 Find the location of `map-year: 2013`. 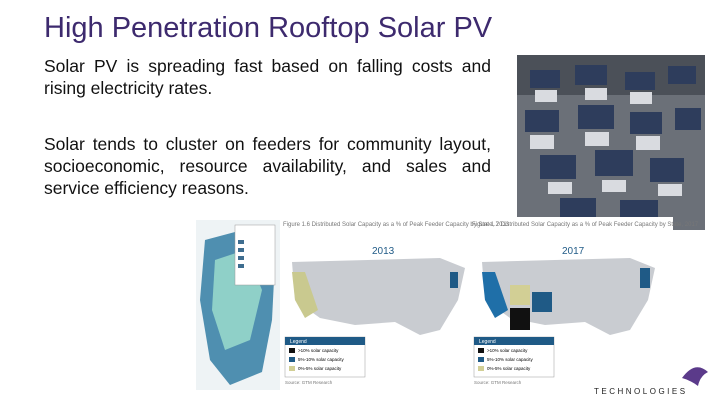

map-year: 2013 is located at coordinates (383, 251).